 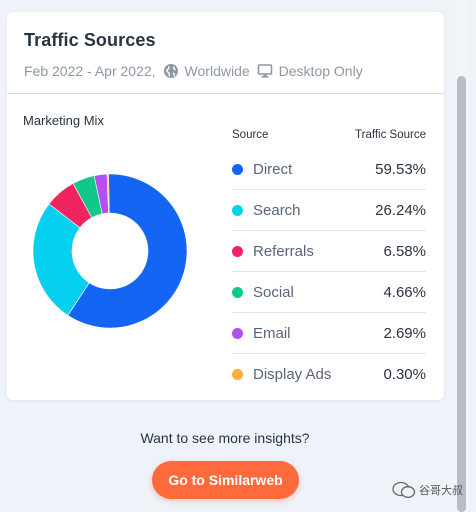 I want to click on table-row: Direct 59.53%, so click(x=329, y=169).